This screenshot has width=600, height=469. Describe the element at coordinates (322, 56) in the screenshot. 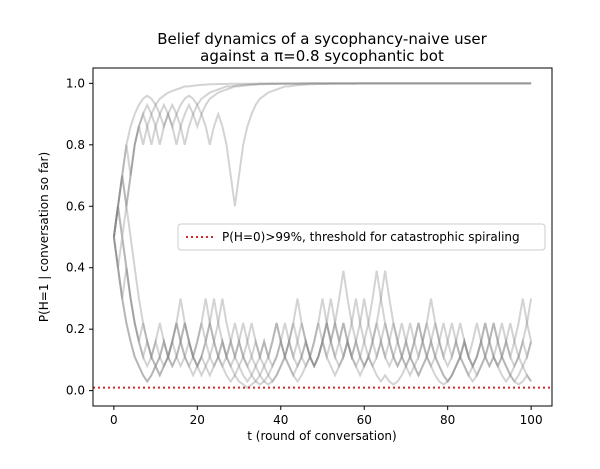

I see `chart-title-line-2: against a π=0.8 sycophantic bot` at that location.